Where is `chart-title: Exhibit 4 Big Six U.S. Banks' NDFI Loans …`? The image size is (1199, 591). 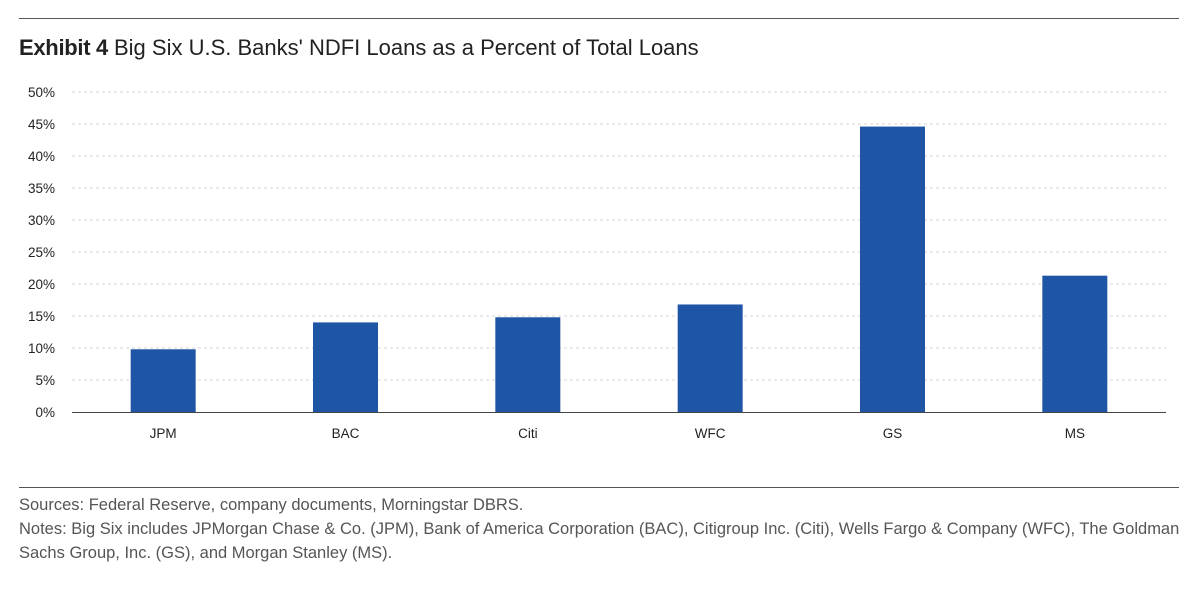 chart-title: Exhibit 4 Big Six U.S. Banks' NDFI Loans … is located at coordinates (359, 48).